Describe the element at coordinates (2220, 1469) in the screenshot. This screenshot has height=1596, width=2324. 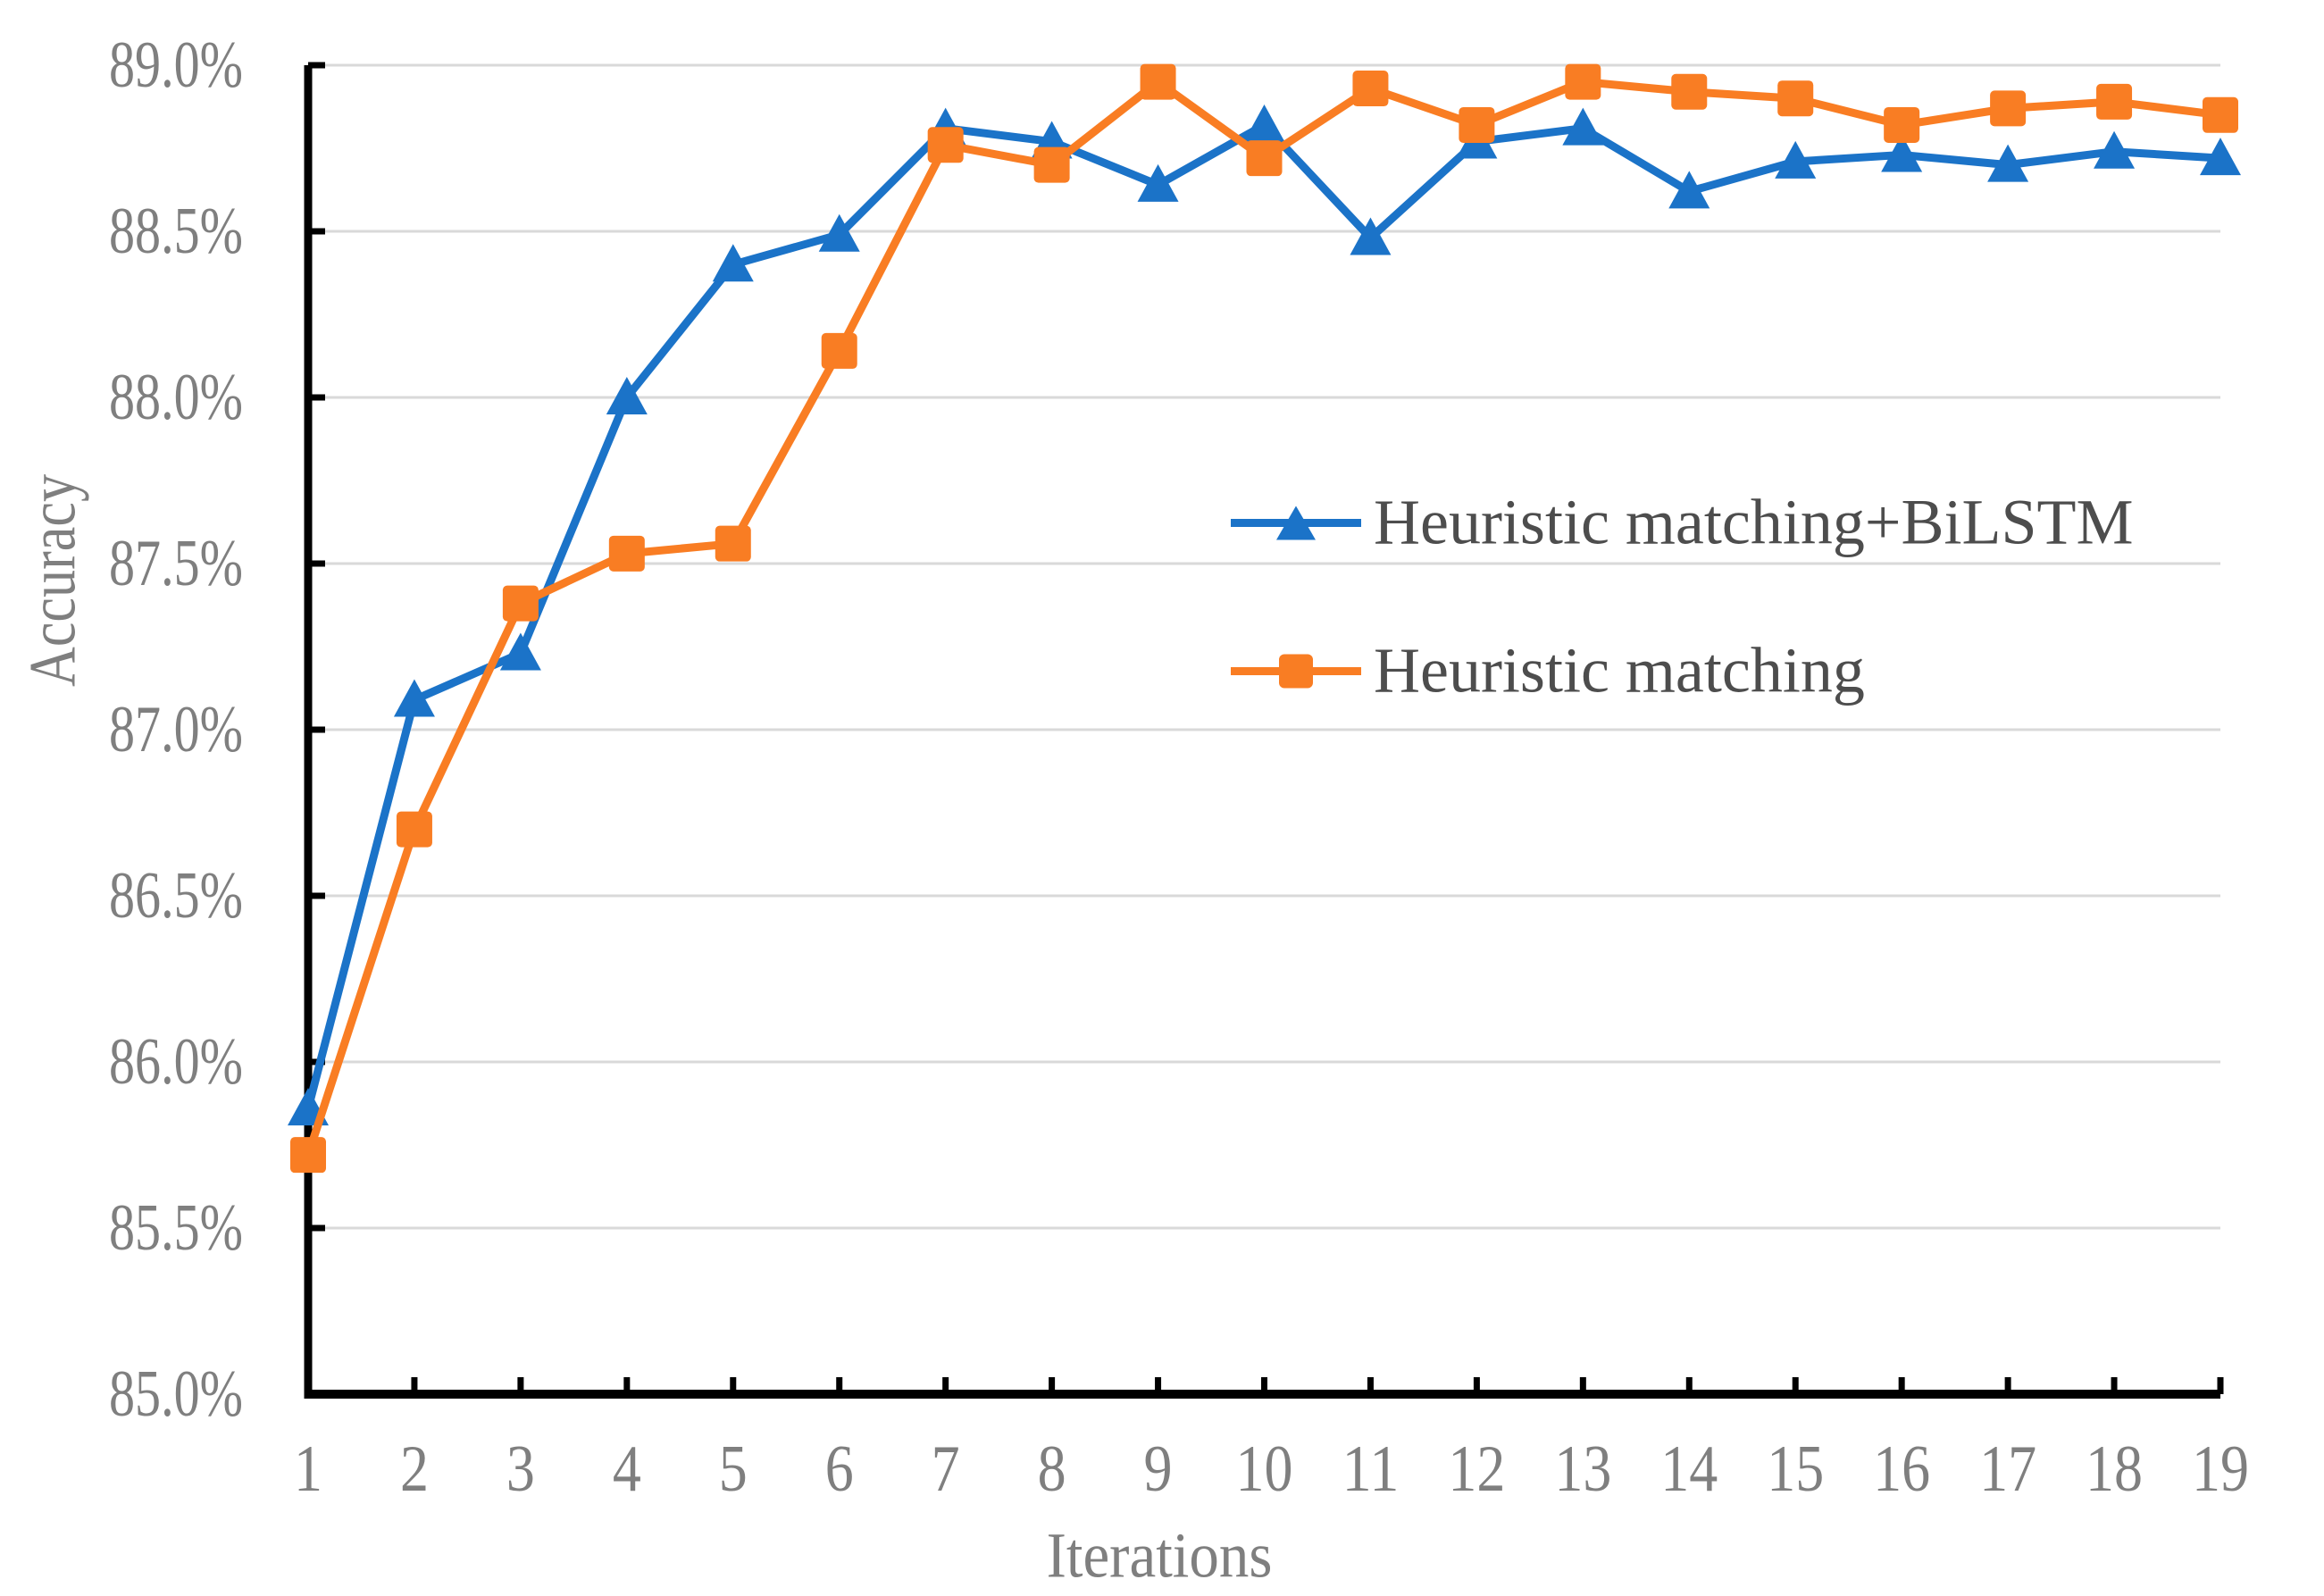
I see `x-tick-label: 19` at that location.